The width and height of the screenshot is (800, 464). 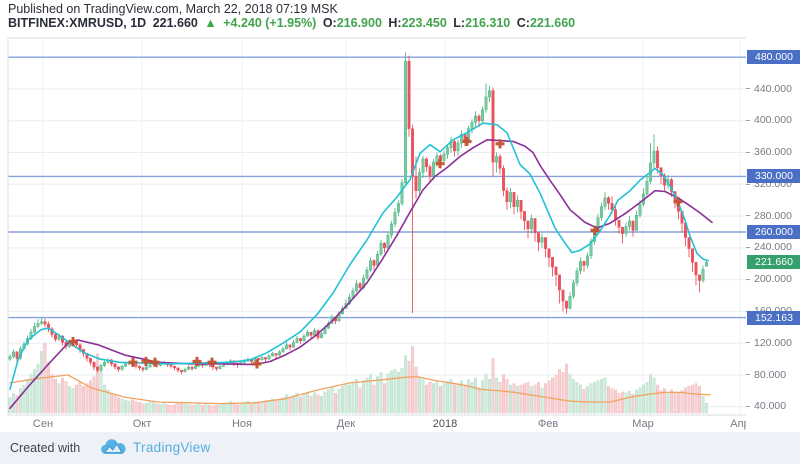 I want to click on time-axis-label: Мар, so click(x=643, y=424).